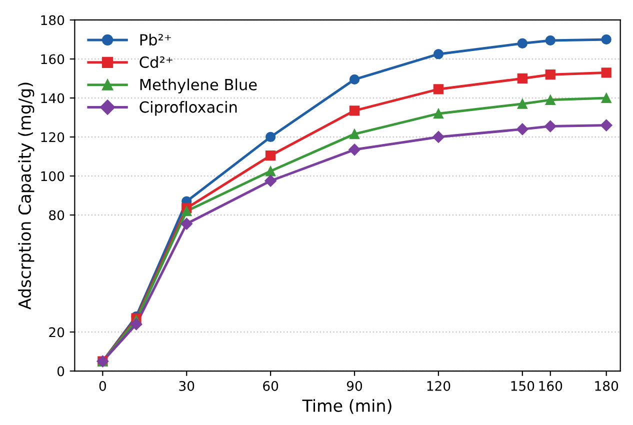 The width and height of the screenshot is (633, 425). I want to click on x-tick-label: 0, so click(102, 385).